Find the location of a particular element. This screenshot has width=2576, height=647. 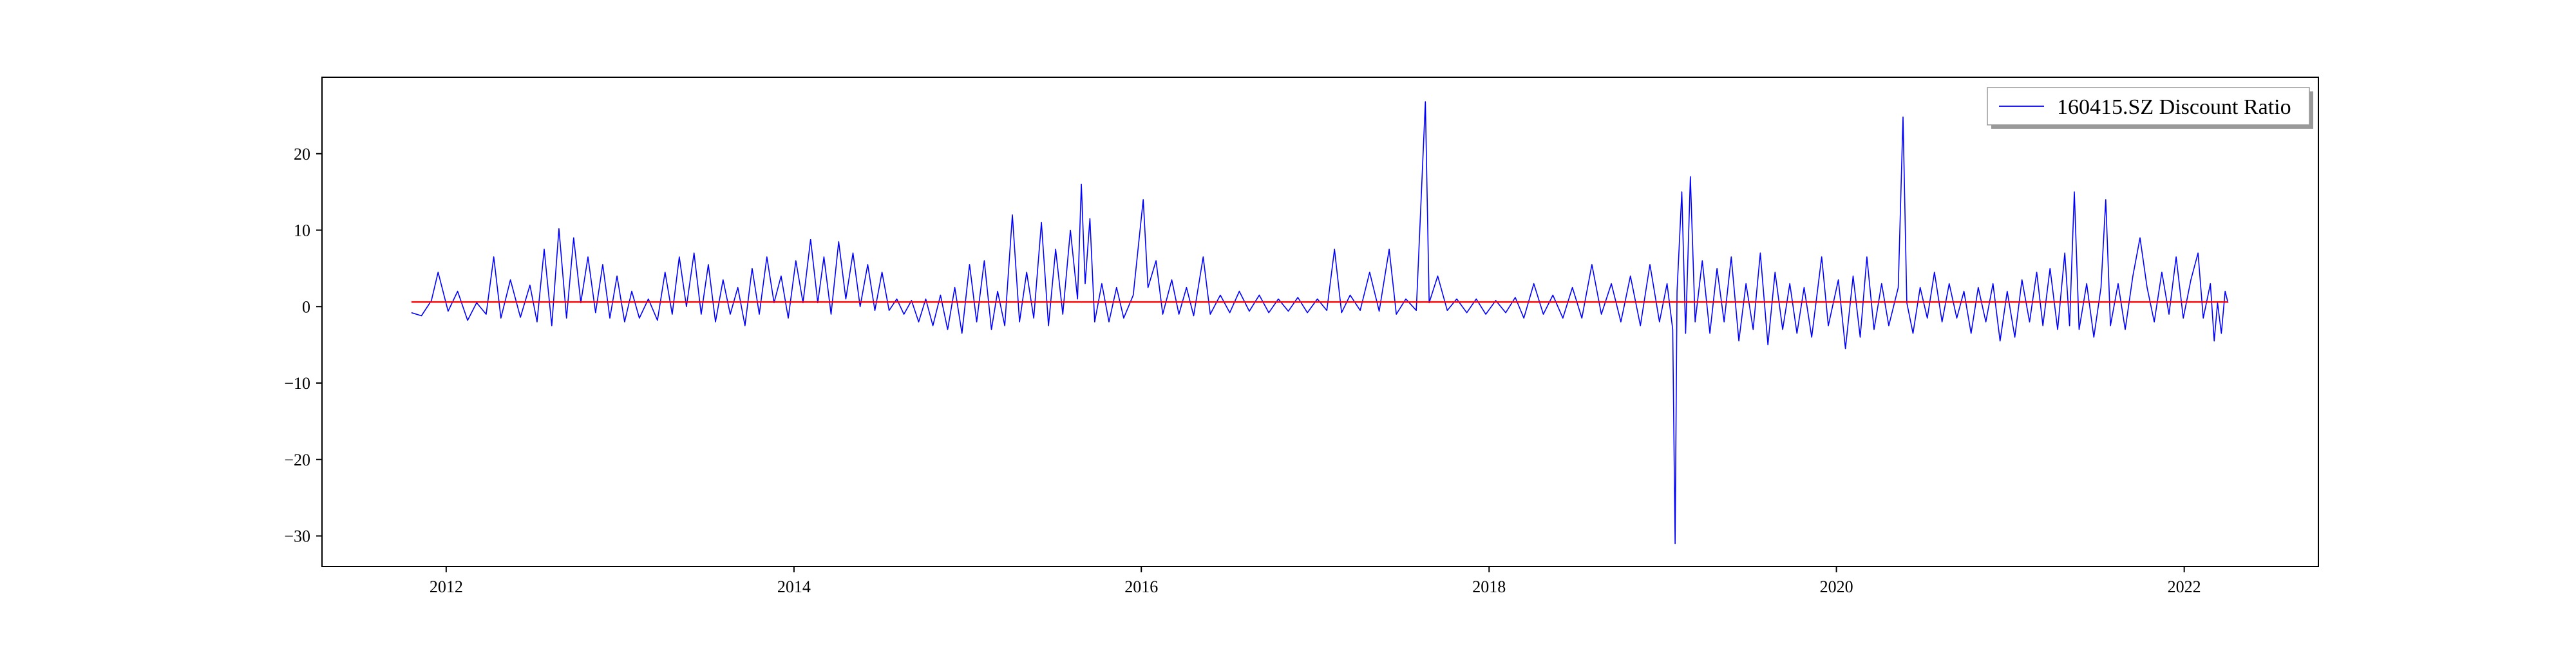

legend-label: 160415.SZ Discount Ratio is located at coordinates (2174, 107).